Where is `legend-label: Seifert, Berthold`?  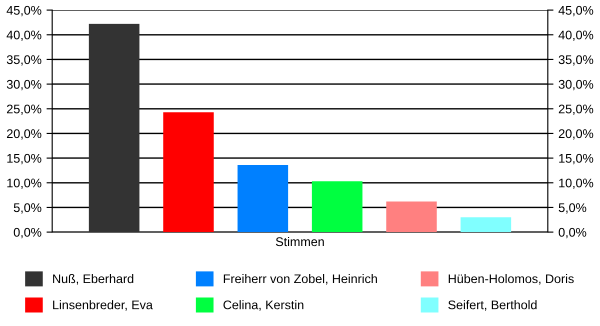 legend-label: Seifert, Berthold is located at coordinates (492, 305).